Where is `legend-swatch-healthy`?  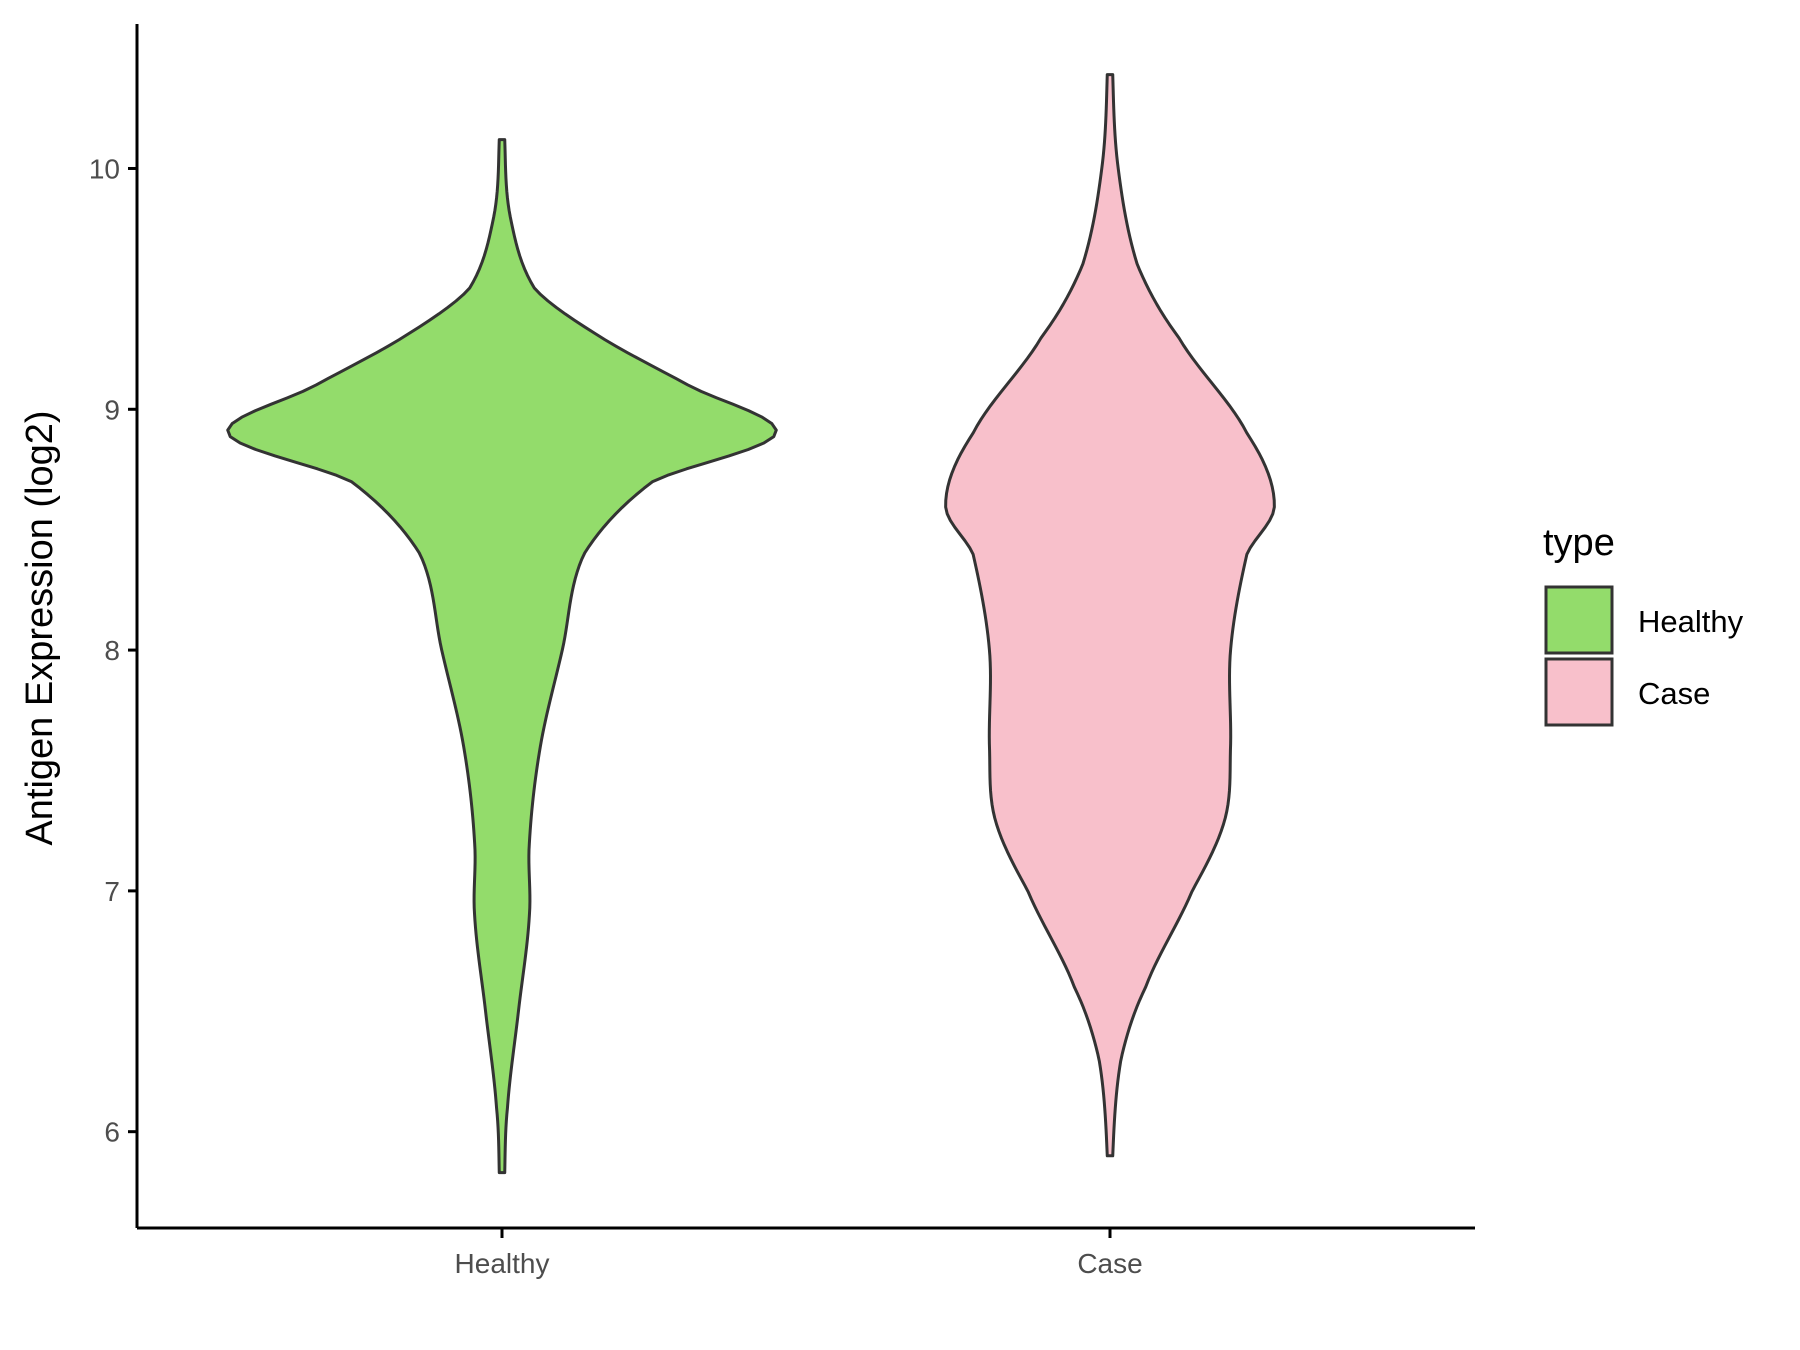
legend-swatch-healthy is located at coordinates (1579, 620).